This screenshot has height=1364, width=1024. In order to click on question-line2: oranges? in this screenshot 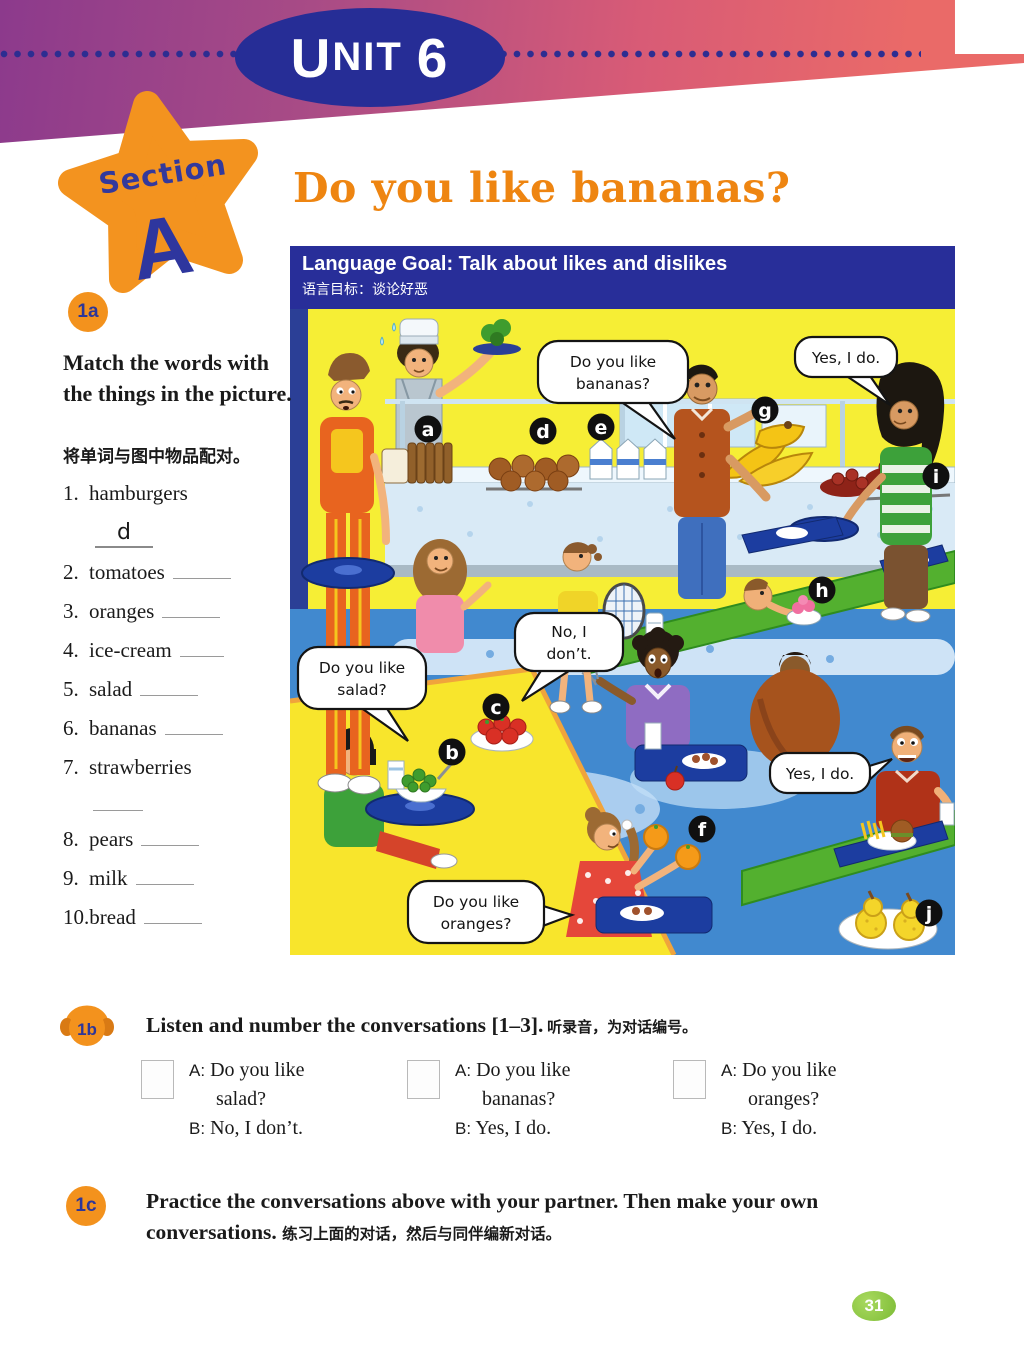, I will do `click(784, 1099)`.